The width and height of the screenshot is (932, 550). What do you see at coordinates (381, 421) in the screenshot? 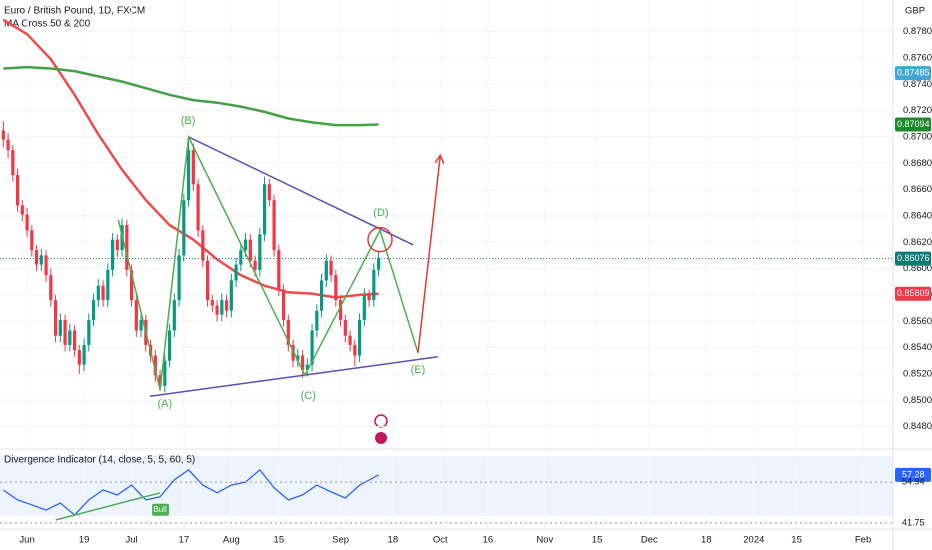
I see `event-icon` at bounding box center [381, 421].